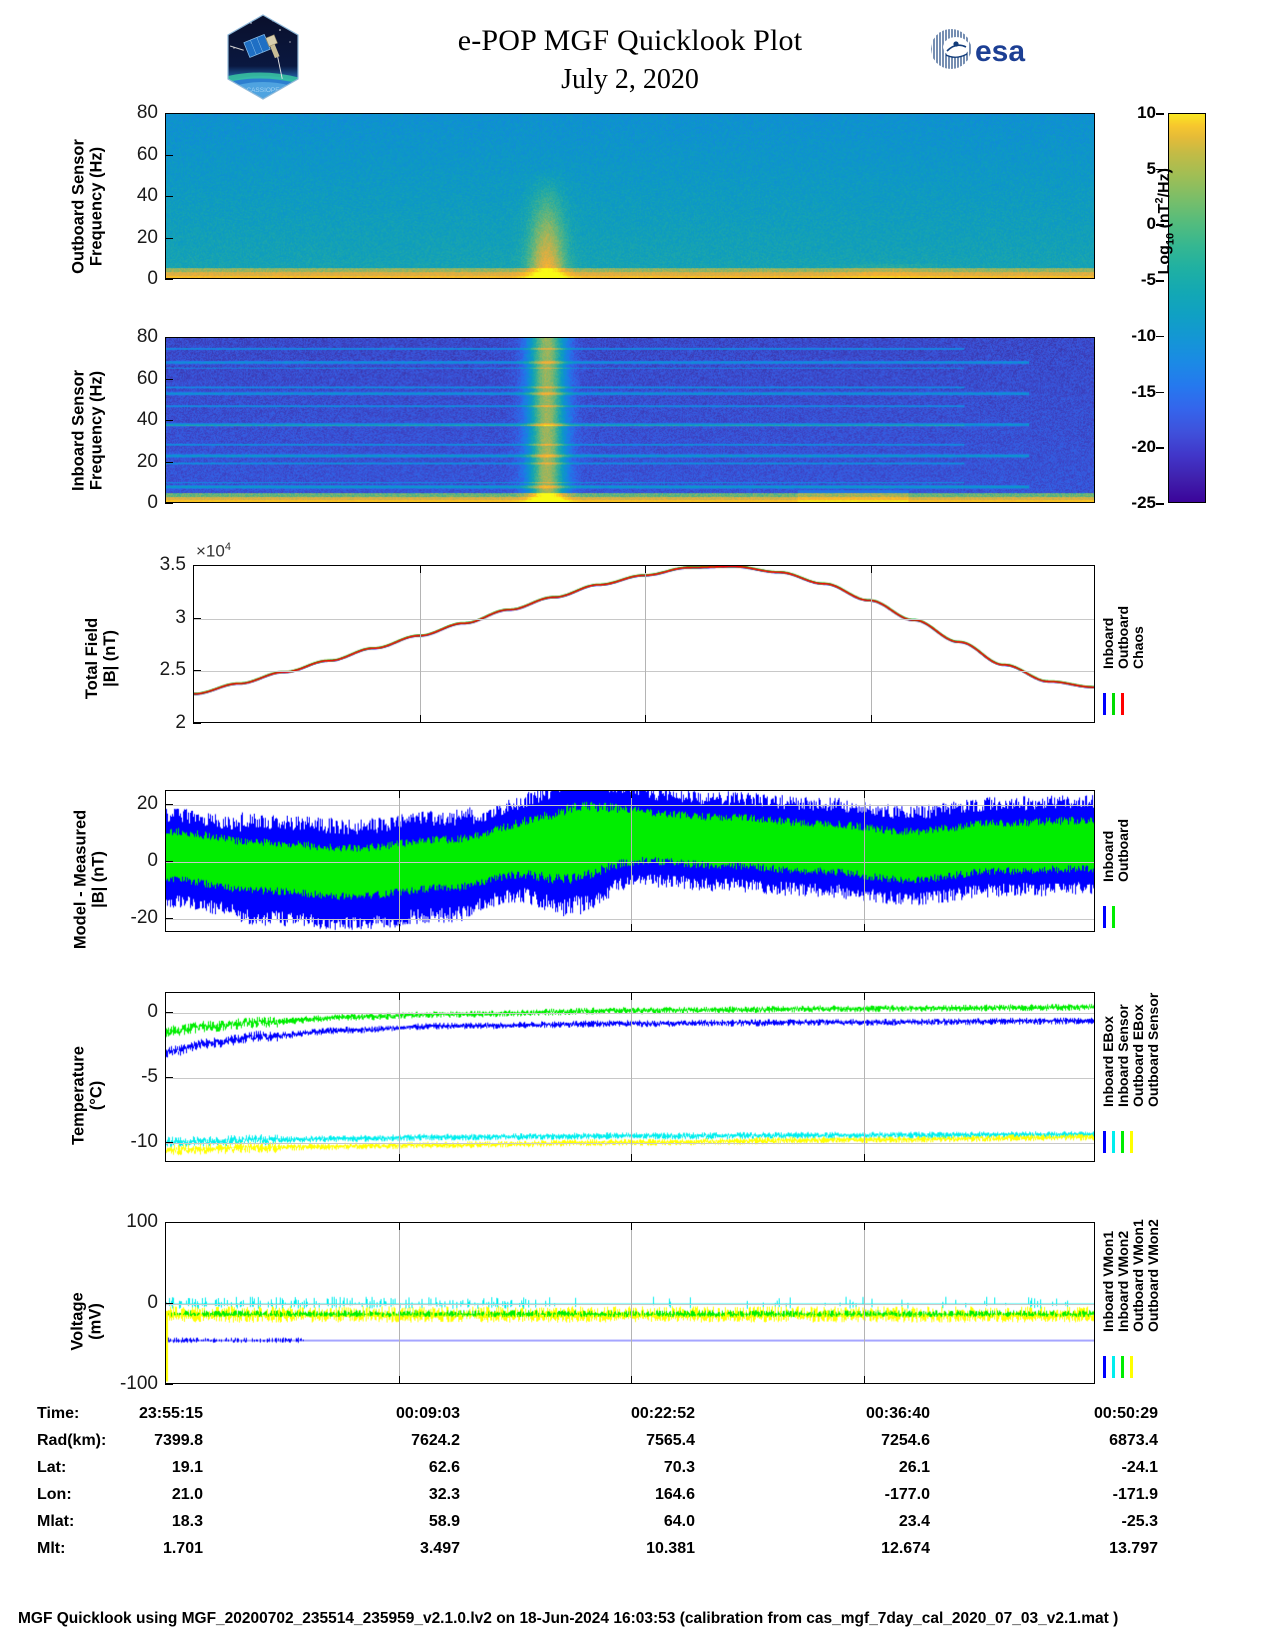  What do you see at coordinates (51, 1548) in the screenshot?
I see `table-row-label: Mlt:` at bounding box center [51, 1548].